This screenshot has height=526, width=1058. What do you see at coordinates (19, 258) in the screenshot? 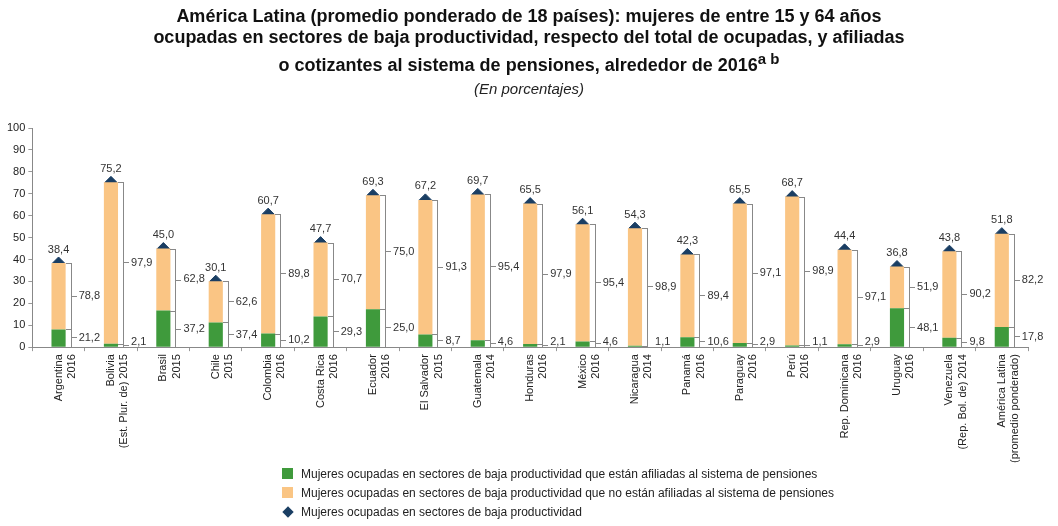
I see `y-tick-label: 40` at bounding box center [19, 258].